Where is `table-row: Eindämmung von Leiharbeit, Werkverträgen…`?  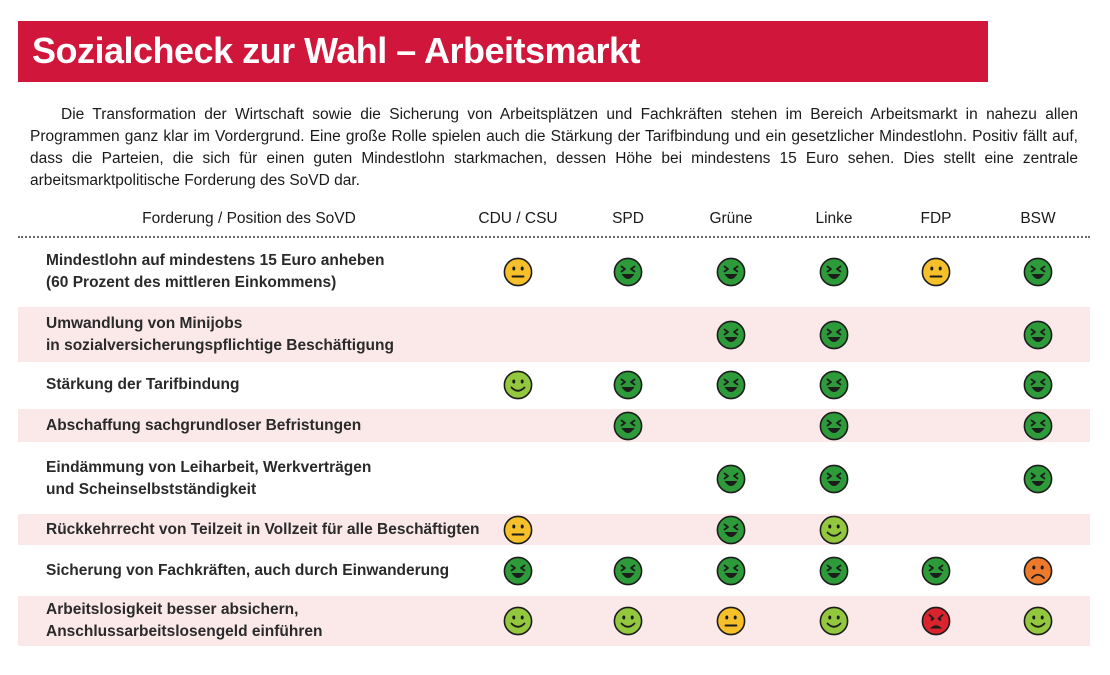
table-row: Eindämmung von Leiharbeit, Werkverträgen… is located at coordinates (554, 478).